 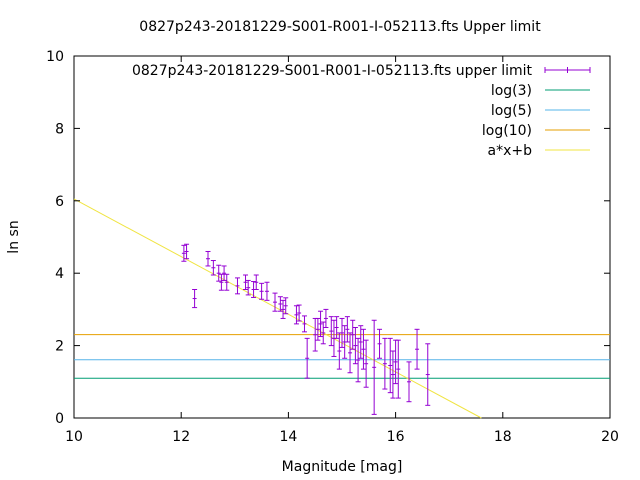 What do you see at coordinates (59, 274) in the screenshot?
I see `y-tick-label: 4` at bounding box center [59, 274].